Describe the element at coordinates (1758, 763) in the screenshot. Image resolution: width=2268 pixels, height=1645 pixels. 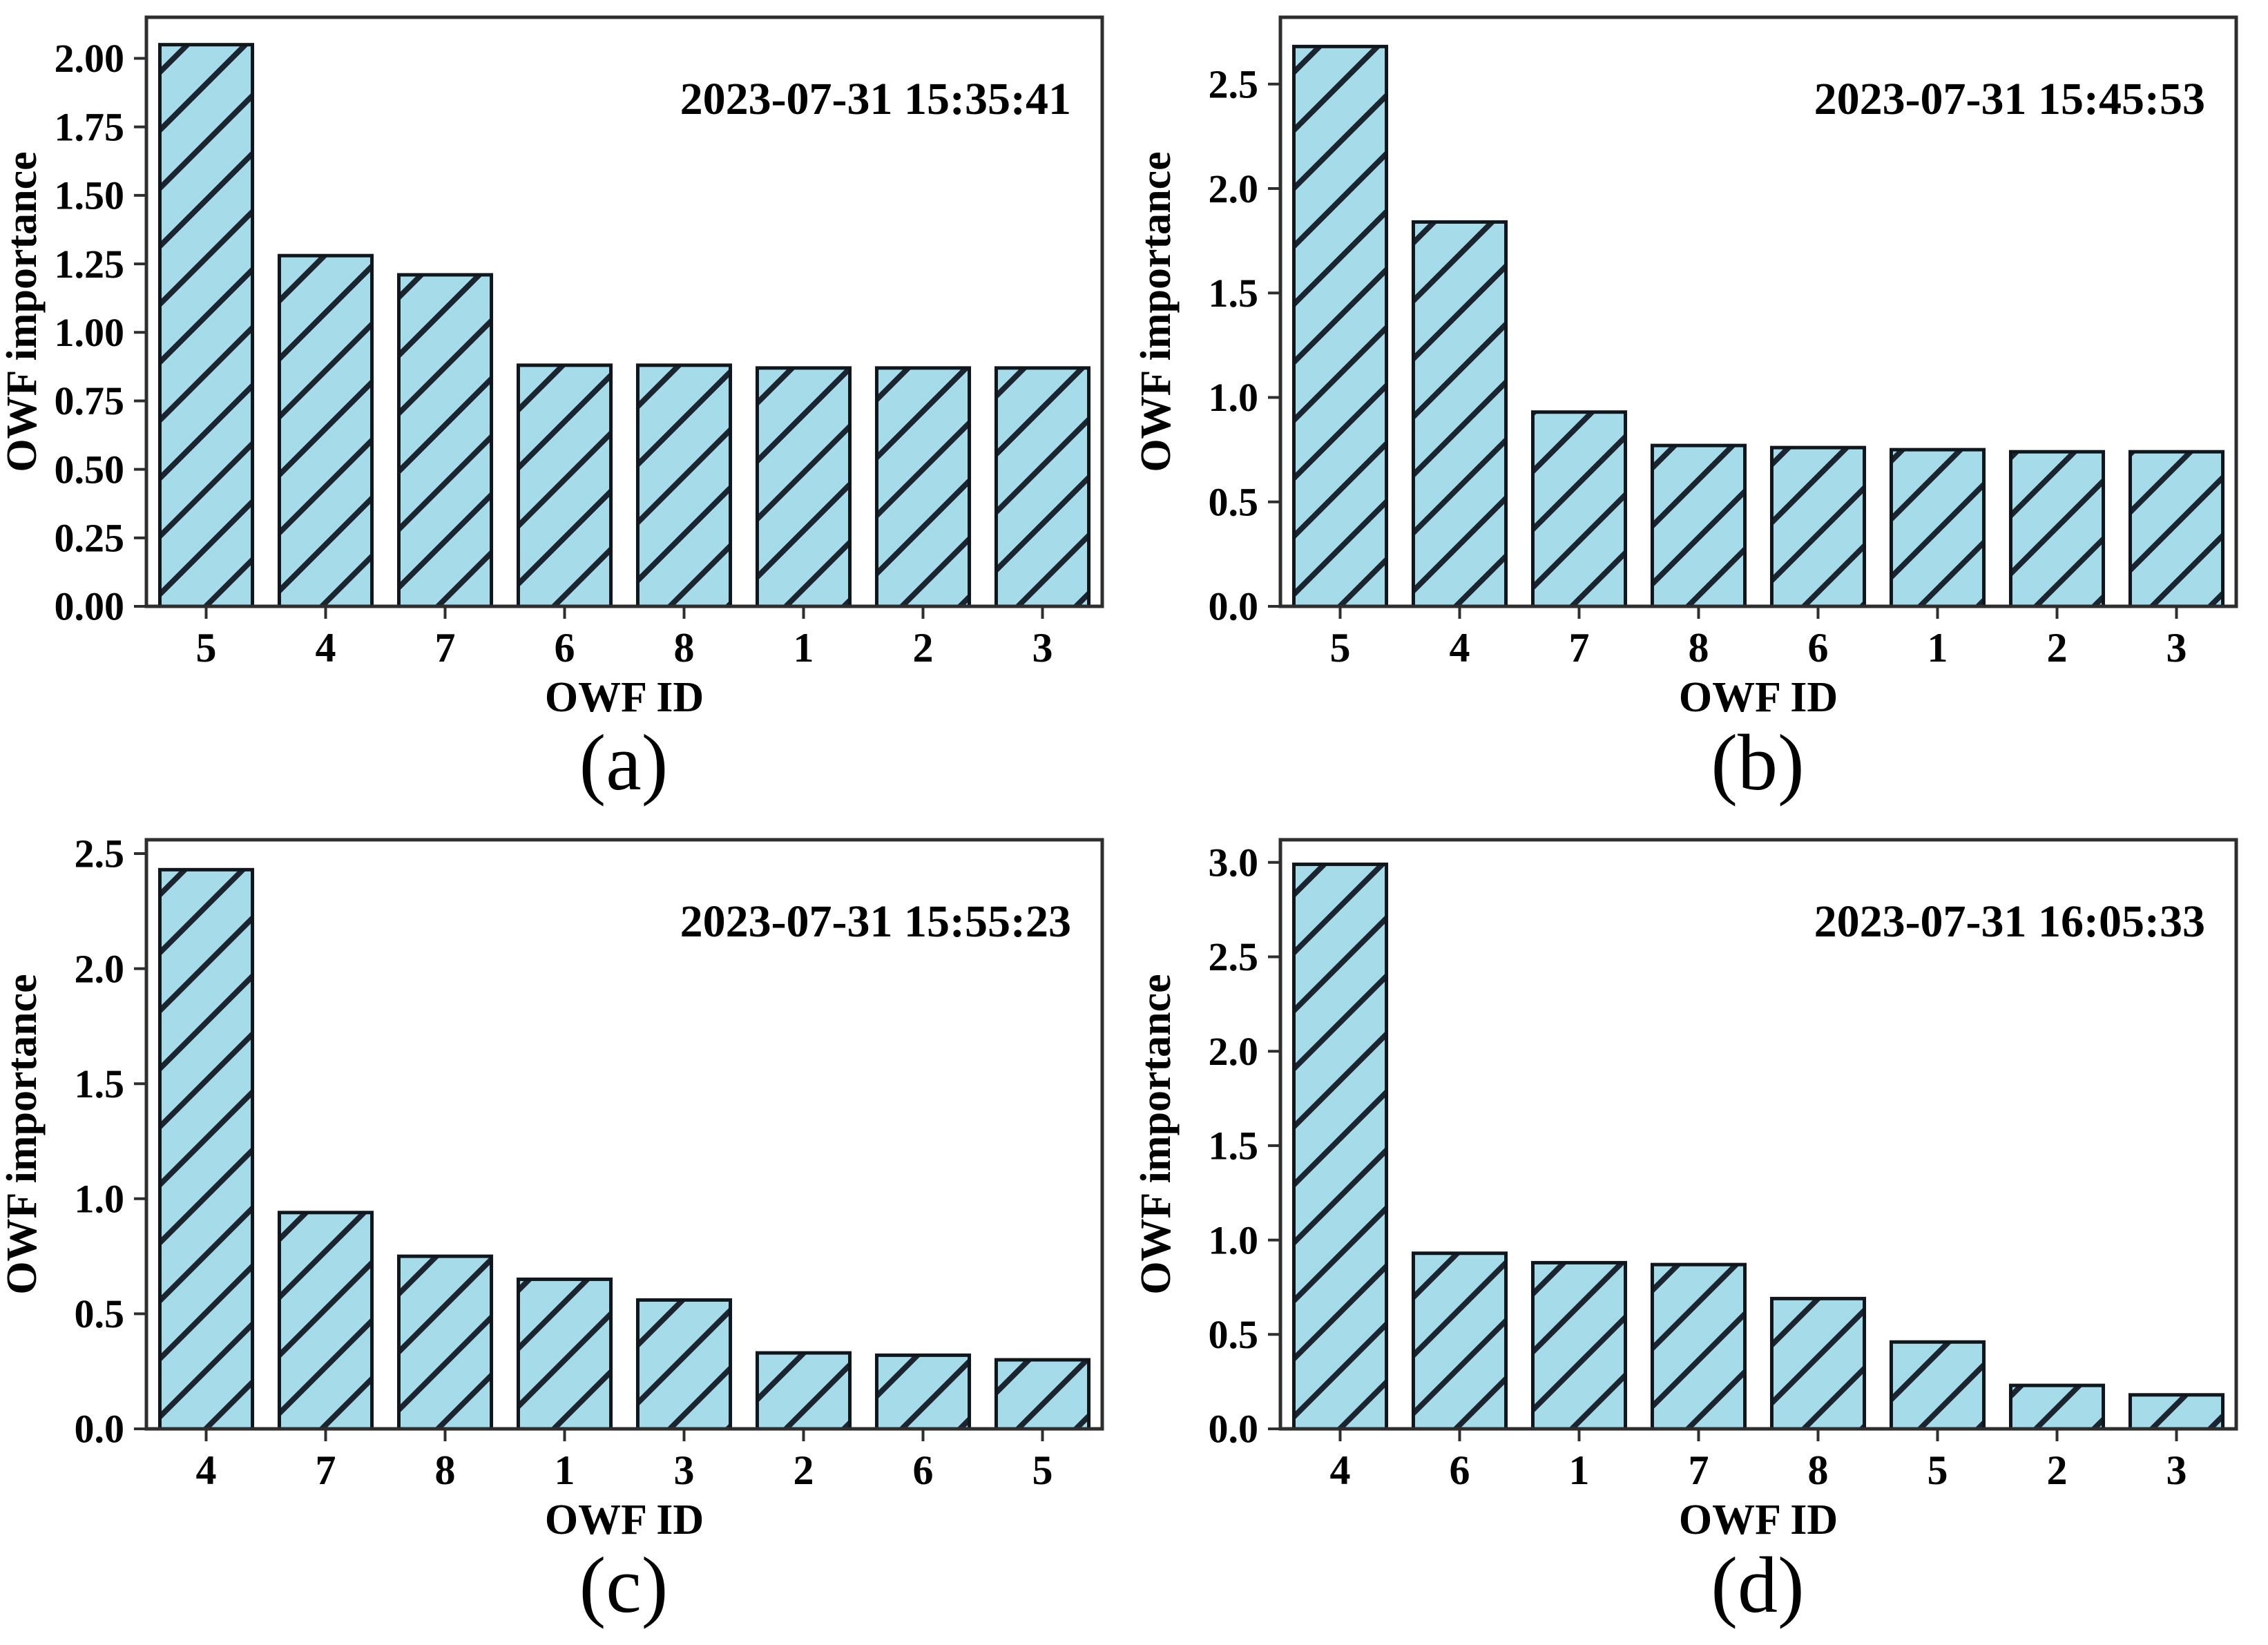
I see `panel-caption-b: (b)` at that location.